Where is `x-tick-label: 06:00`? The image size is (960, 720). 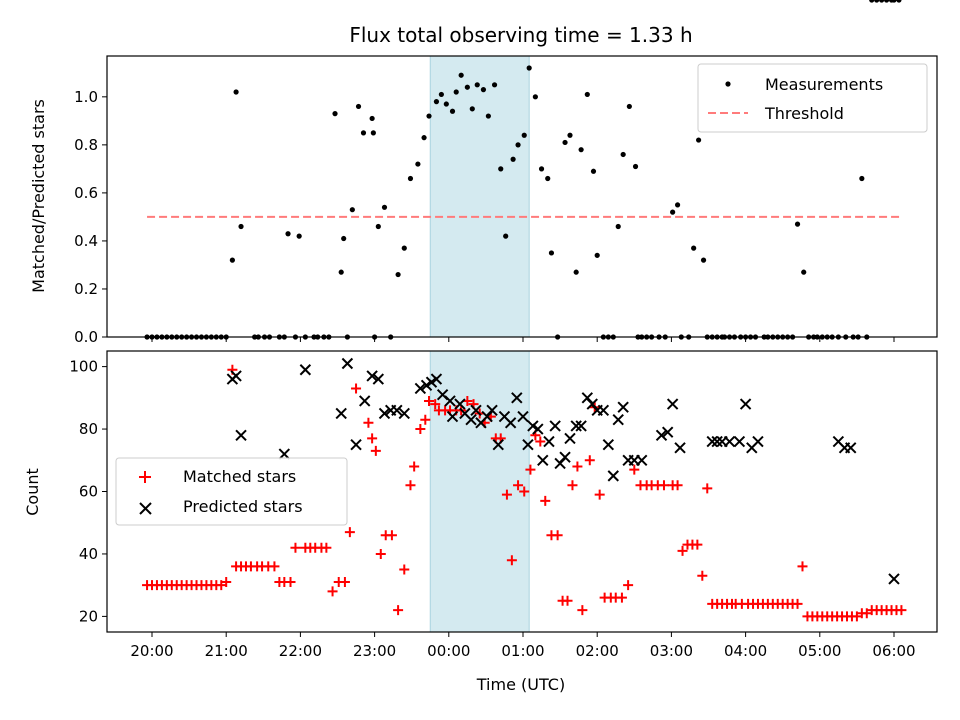
x-tick-label: 06:00 is located at coordinates (893, 651).